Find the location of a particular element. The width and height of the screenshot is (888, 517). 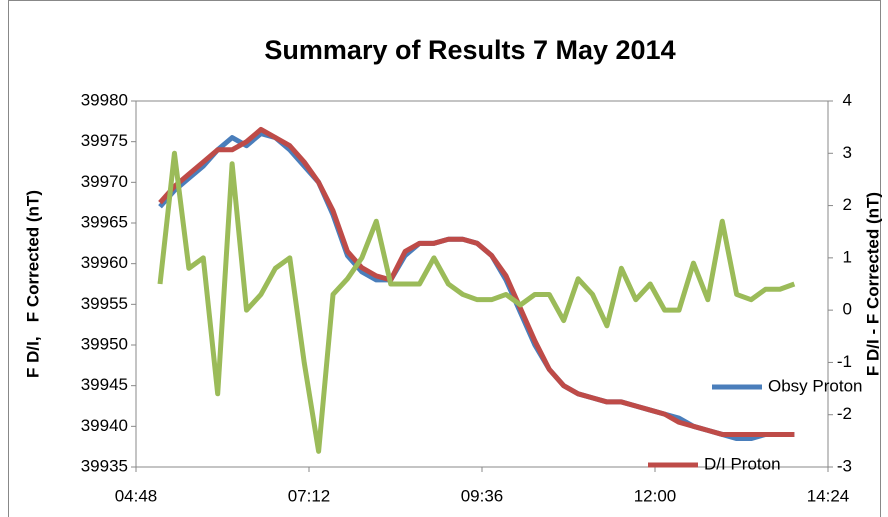

y-tick-label: 39940 is located at coordinates (104, 425).